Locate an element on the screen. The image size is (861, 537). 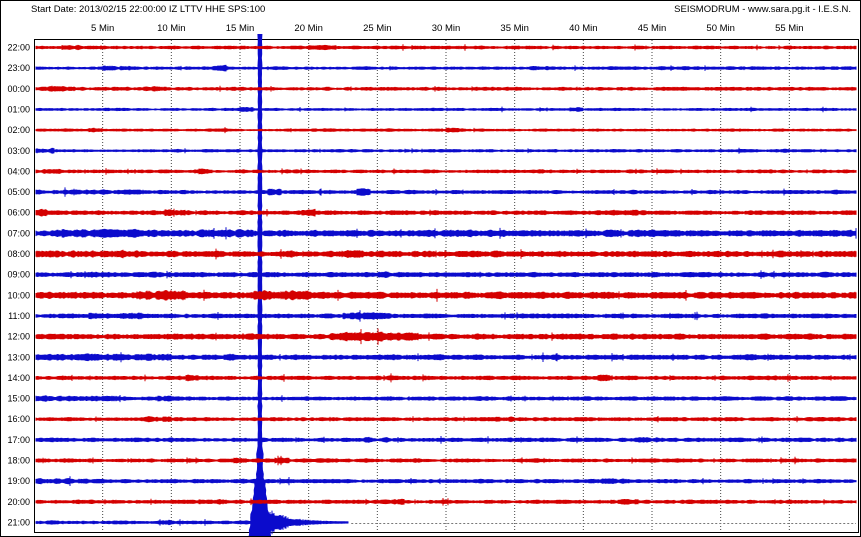
trace-16:00 is located at coordinates (446, 419).